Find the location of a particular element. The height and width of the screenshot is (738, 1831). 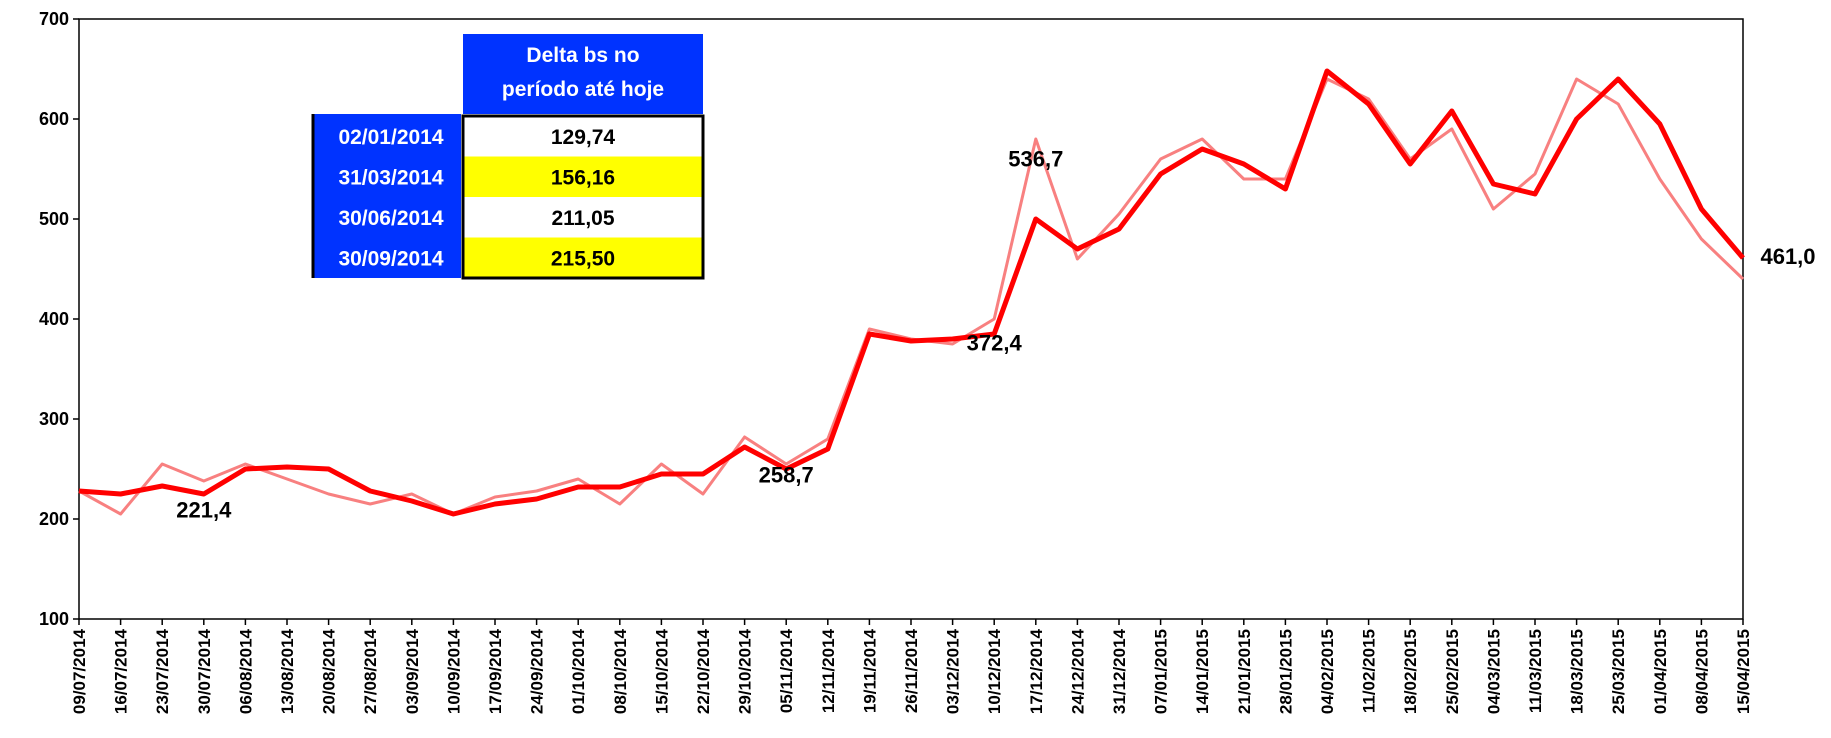

x-tick-label: 24/09/2014 is located at coordinates (537, 671).